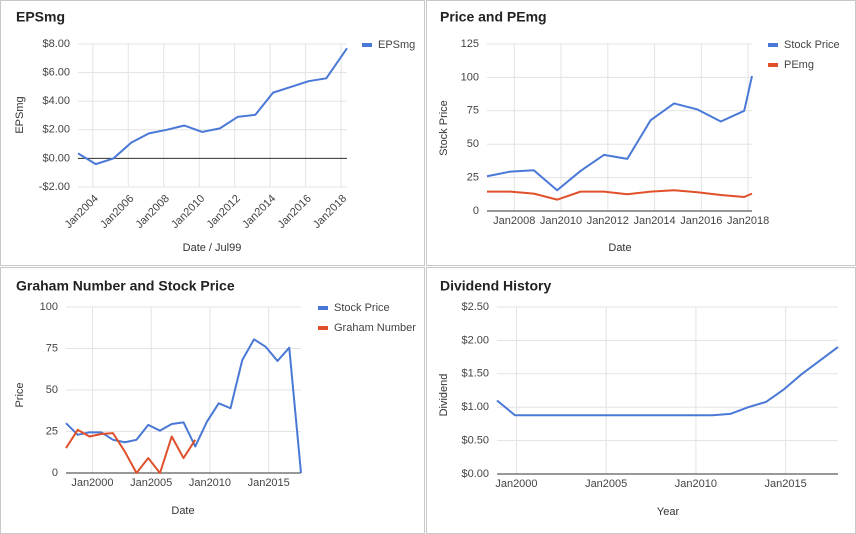 This screenshot has width=856, height=534. Describe the element at coordinates (375, 328) in the screenshot. I see `legend-label: Graham Number` at that location.